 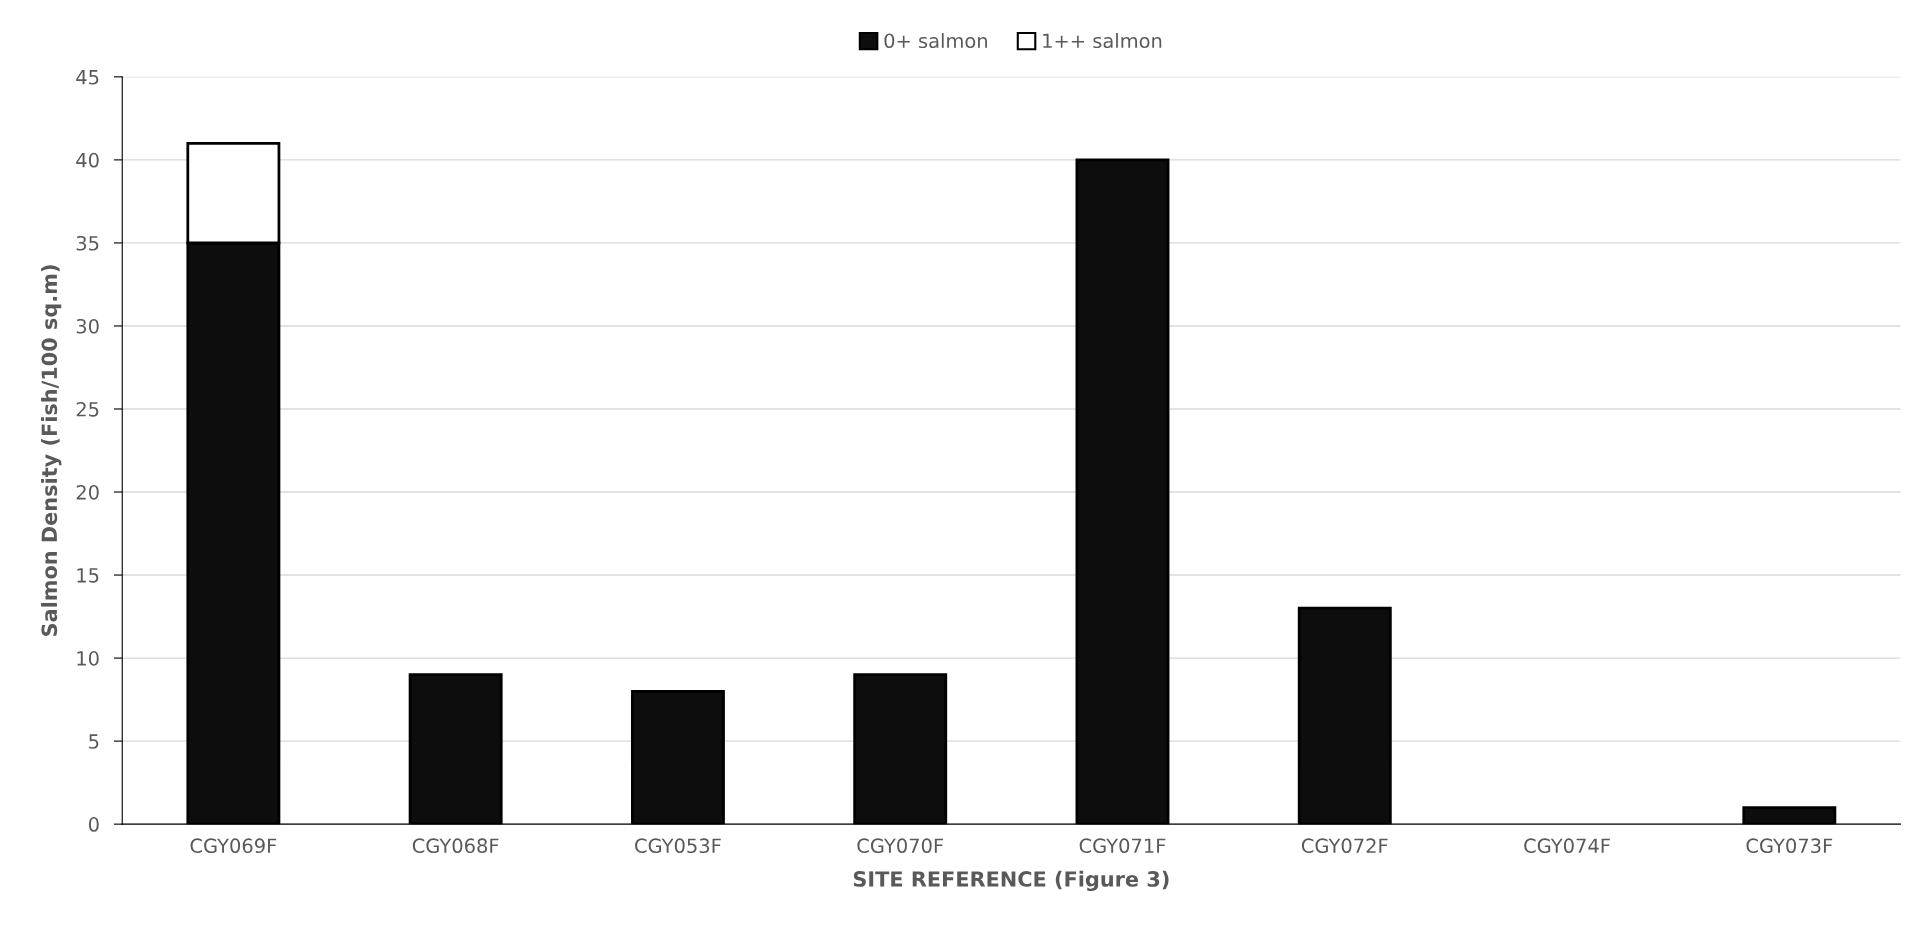 What do you see at coordinates (88, 575) in the screenshot?
I see `y-tick-label: 15` at bounding box center [88, 575].